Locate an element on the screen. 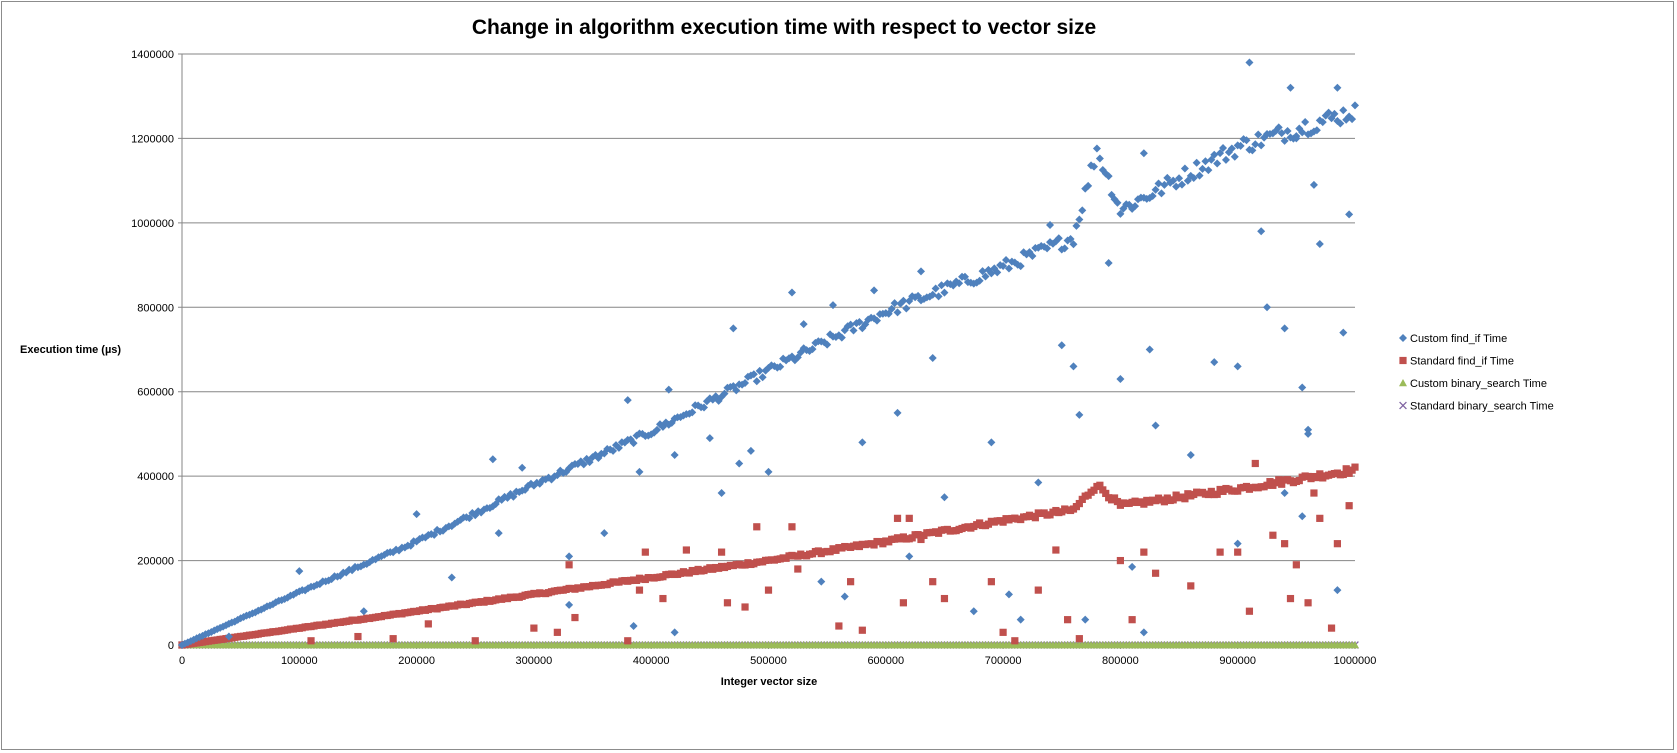 The image size is (1677, 753). point-custom-binary-search-time is located at coordinates (1355, 645).